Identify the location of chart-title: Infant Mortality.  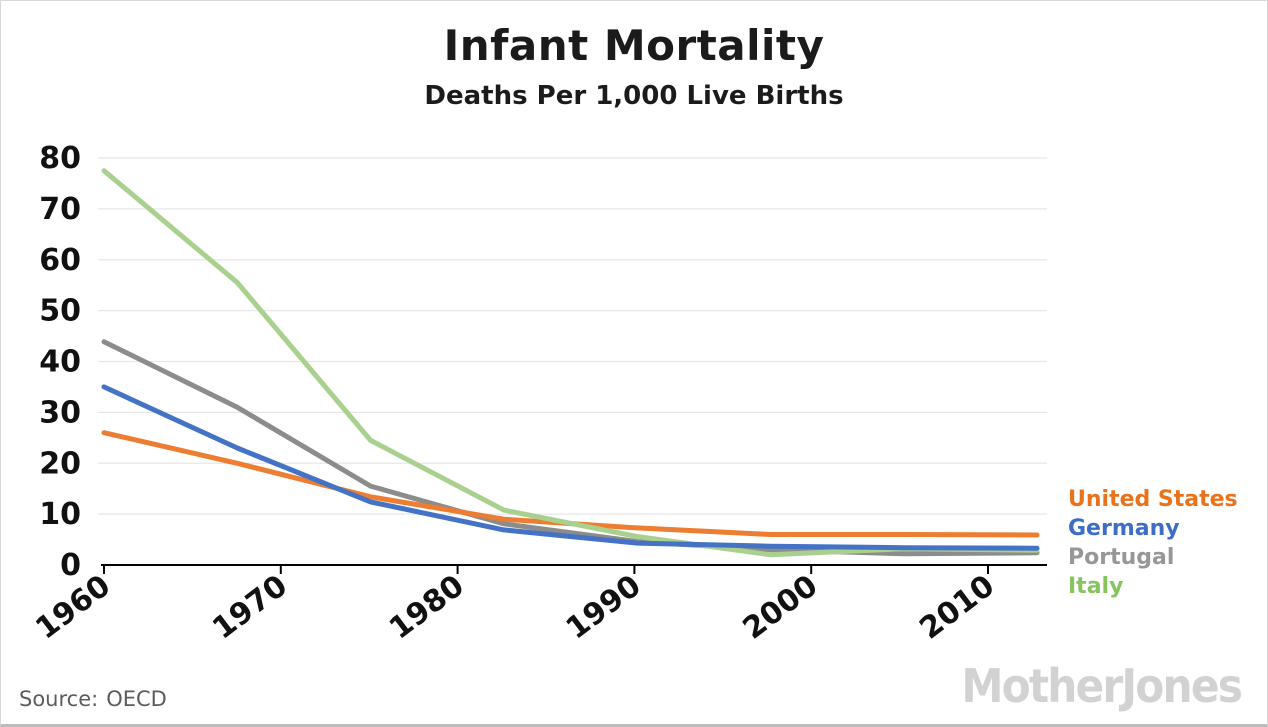
(634, 45).